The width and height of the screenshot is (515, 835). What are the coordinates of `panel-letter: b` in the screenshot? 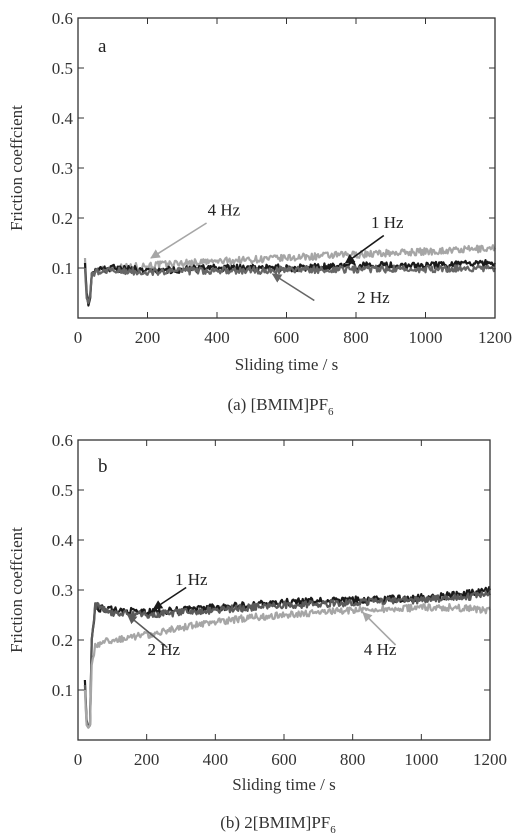 It's located at (103, 466).